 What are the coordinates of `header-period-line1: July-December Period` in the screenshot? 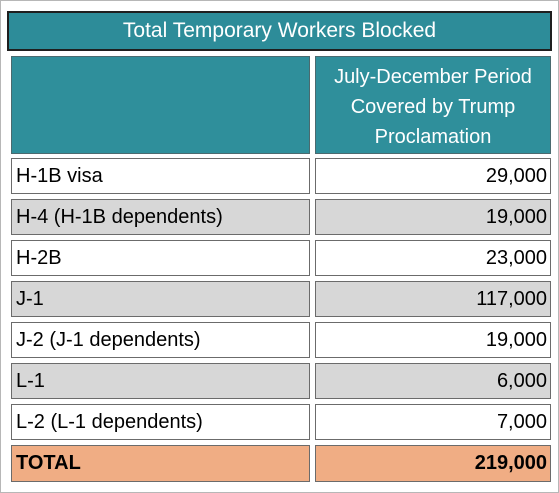 It's located at (433, 77).